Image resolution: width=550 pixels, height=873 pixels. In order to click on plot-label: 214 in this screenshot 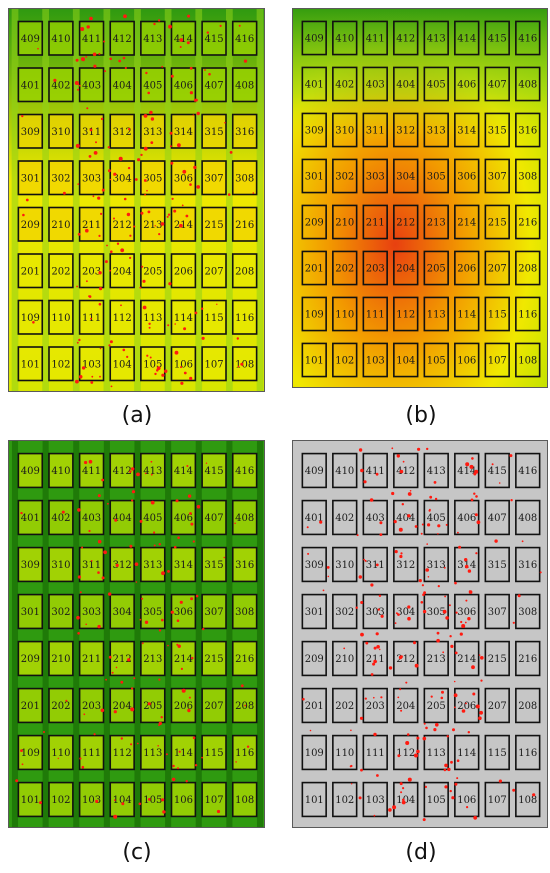, I will do `click(466, 659)`.